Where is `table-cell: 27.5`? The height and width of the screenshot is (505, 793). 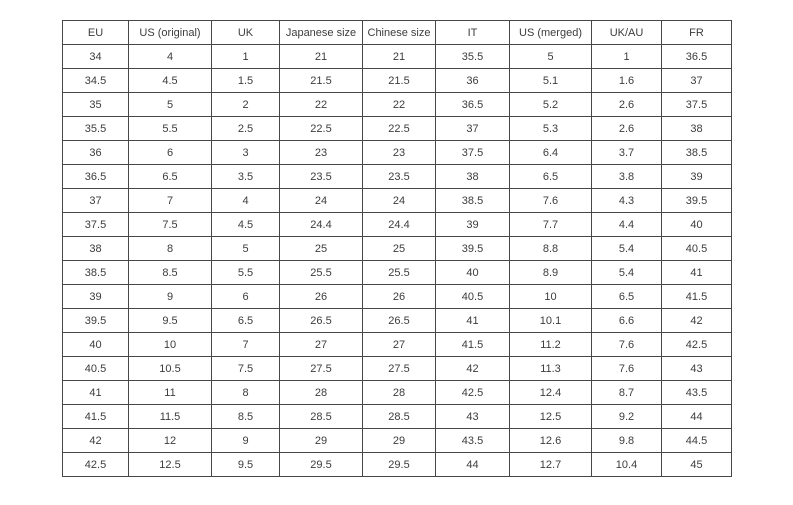
table-cell: 27.5 is located at coordinates (399, 368).